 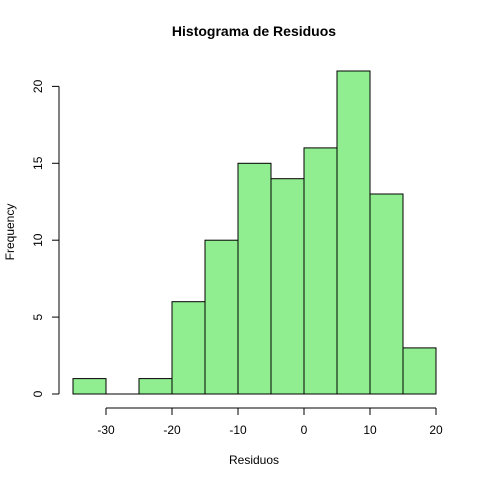 I want to click on y-tick-label-0: 0, so click(x=38, y=393).